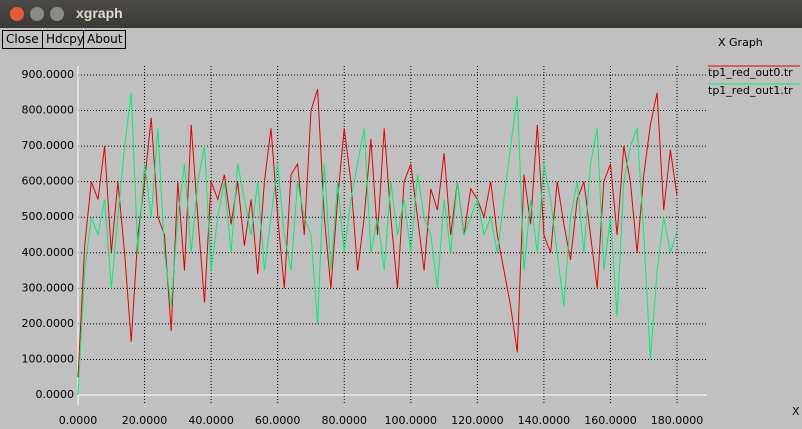  Describe the element at coordinates (544, 420) in the screenshot. I see `x-tick-label: 140.0000` at that location.